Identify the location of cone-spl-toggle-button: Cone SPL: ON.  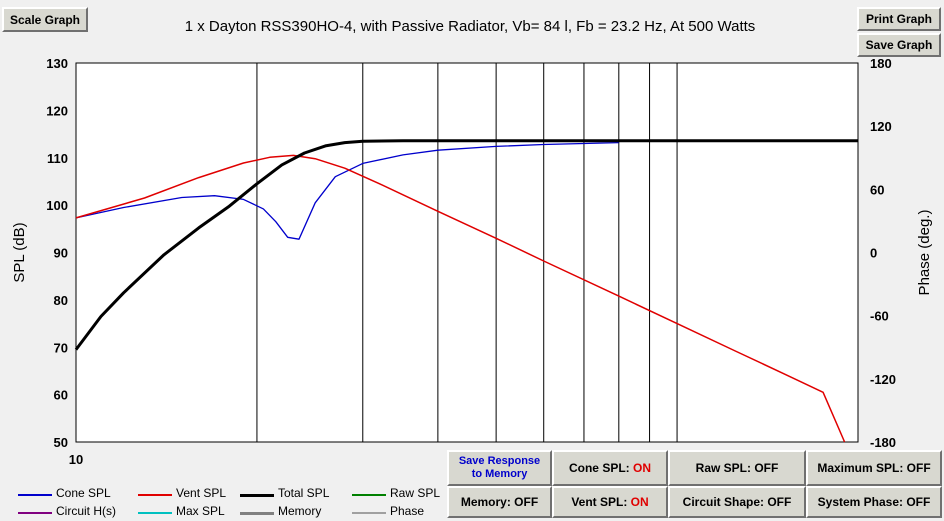
(610, 468).